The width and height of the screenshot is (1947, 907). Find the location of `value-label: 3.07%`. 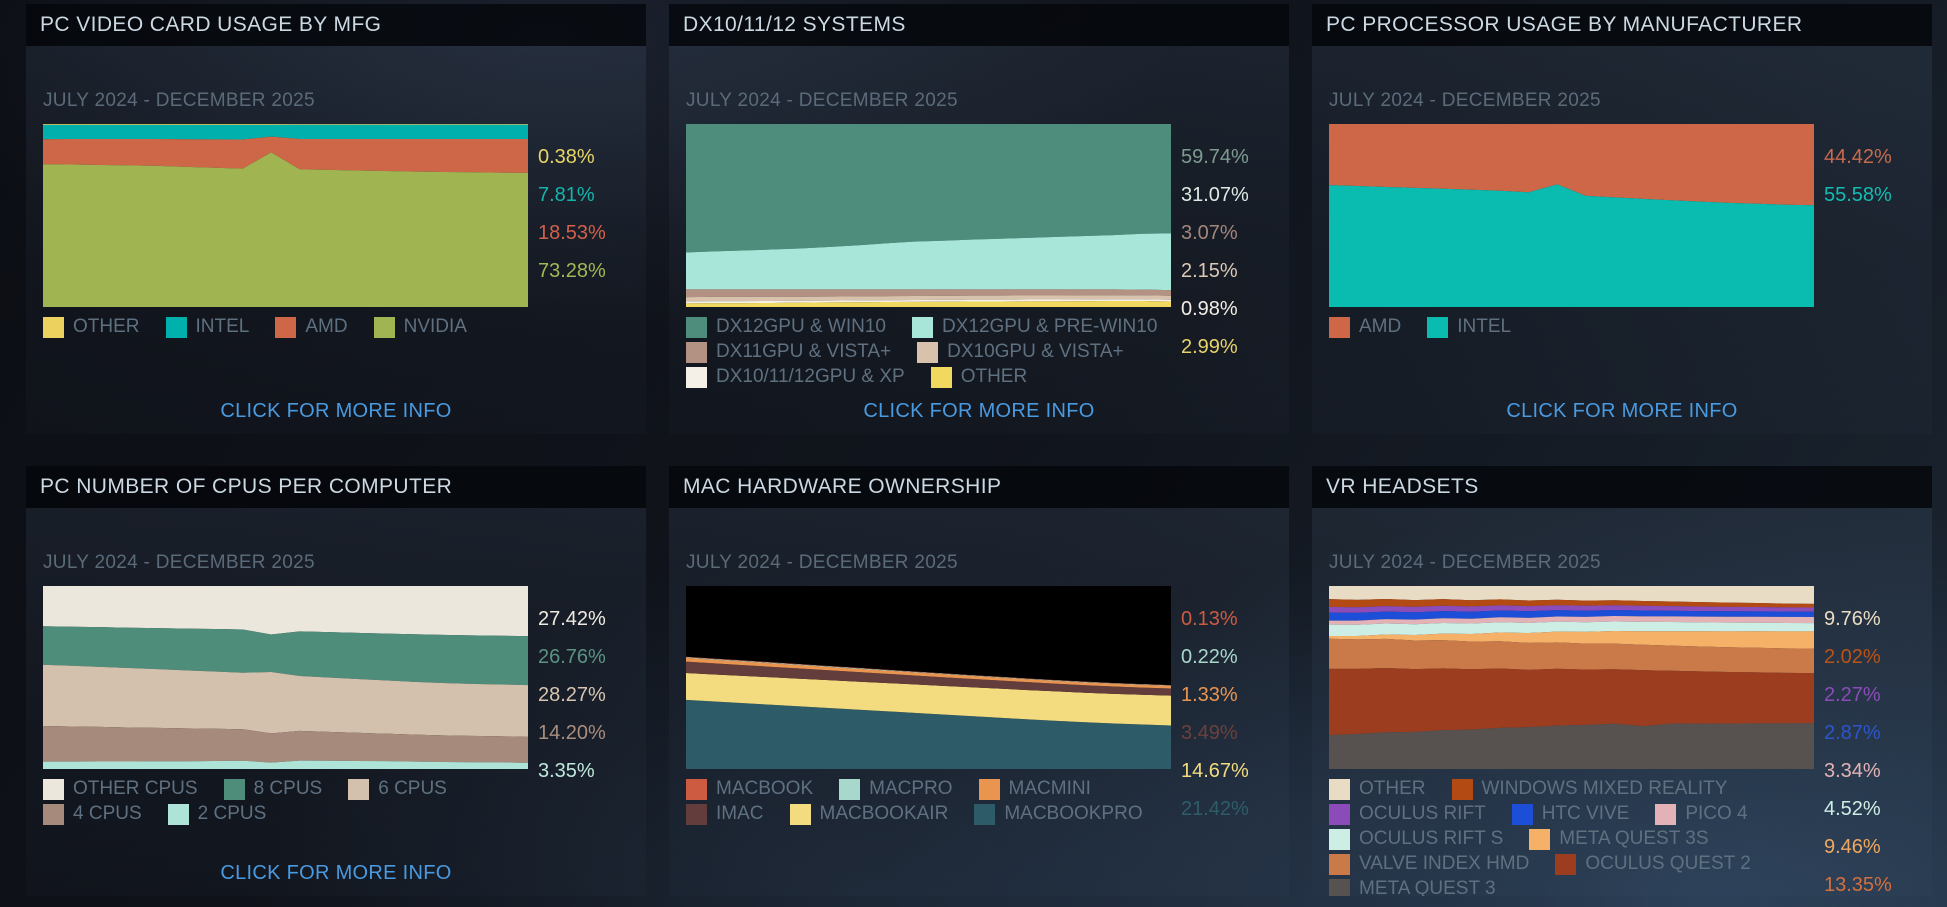

value-label: 3.07% is located at coordinates (1209, 233).